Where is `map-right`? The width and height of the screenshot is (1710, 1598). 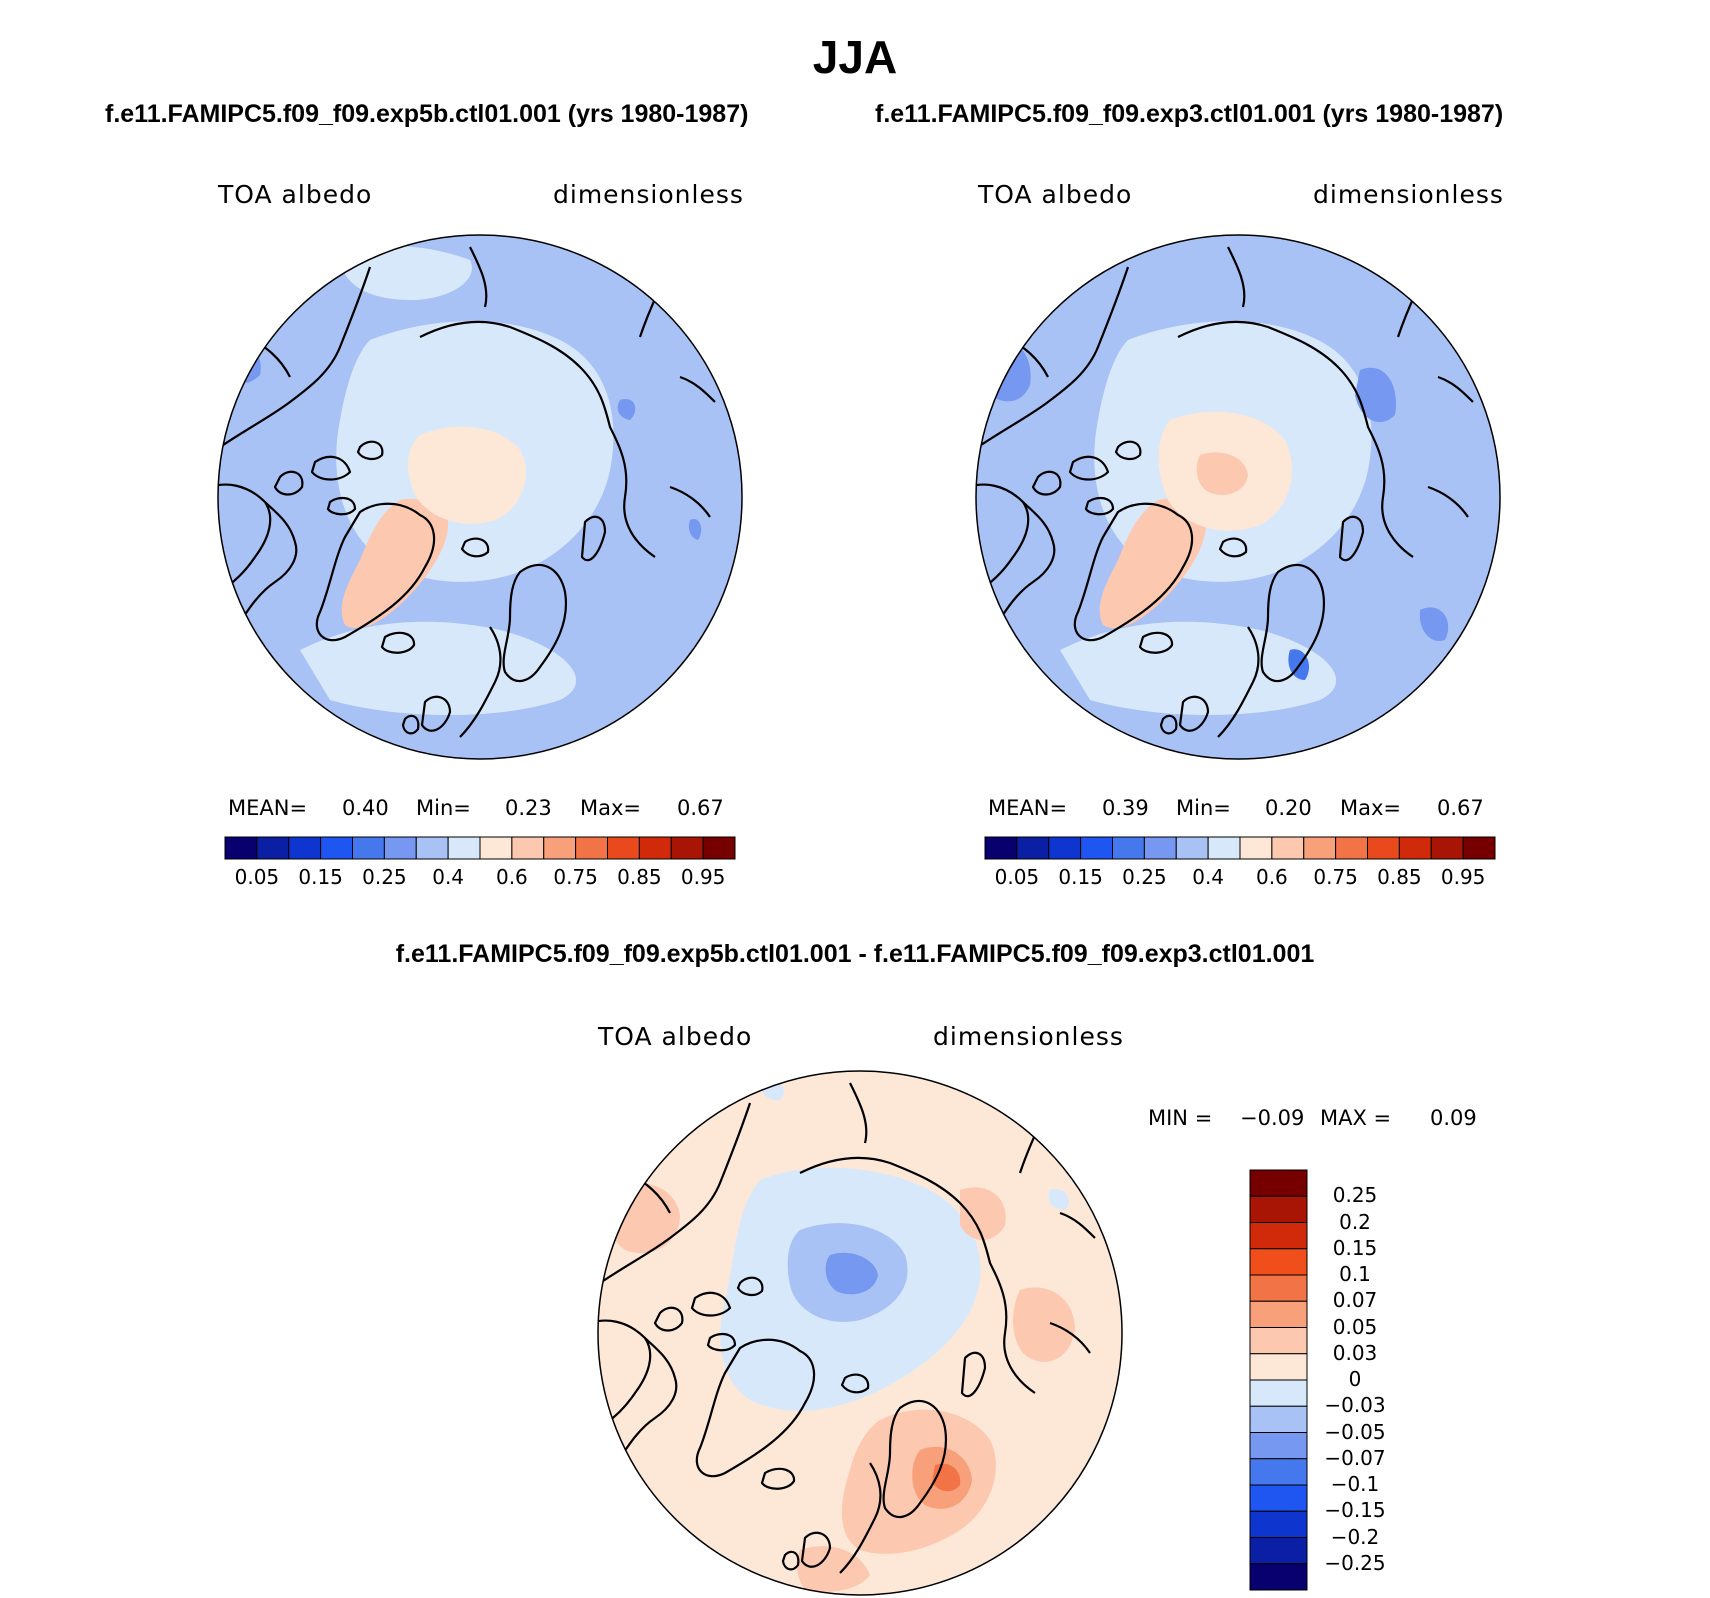
map-right is located at coordinates (1238, 497).